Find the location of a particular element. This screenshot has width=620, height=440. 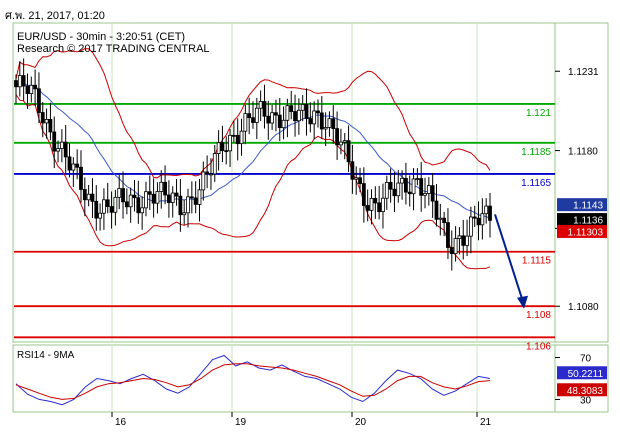

rsi-value-tag-box is located at coordinates (582, 373).